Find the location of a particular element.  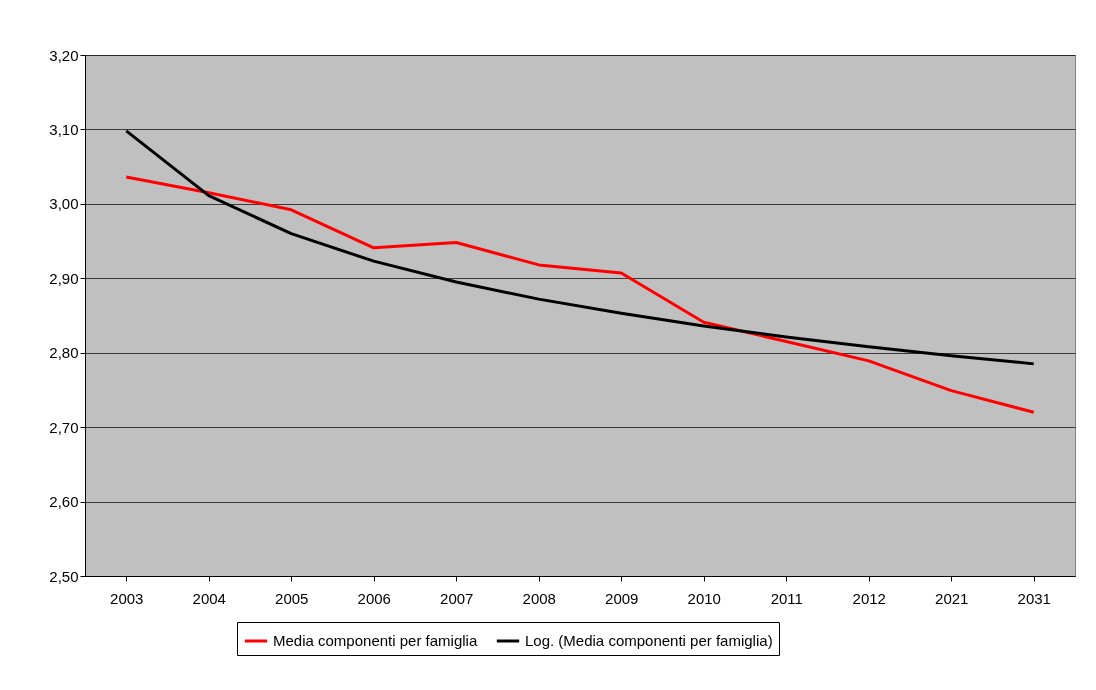

y-tick-label: 3,10 is located at coordinates (64, 129).